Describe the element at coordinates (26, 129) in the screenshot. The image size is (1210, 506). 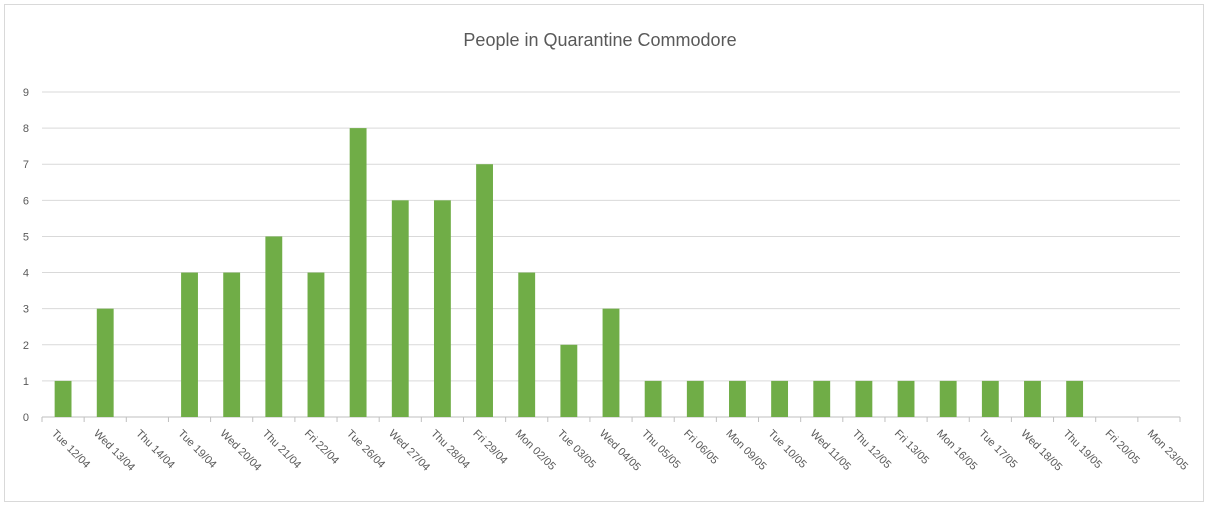
I see `y-tick-label: 8` at that location.